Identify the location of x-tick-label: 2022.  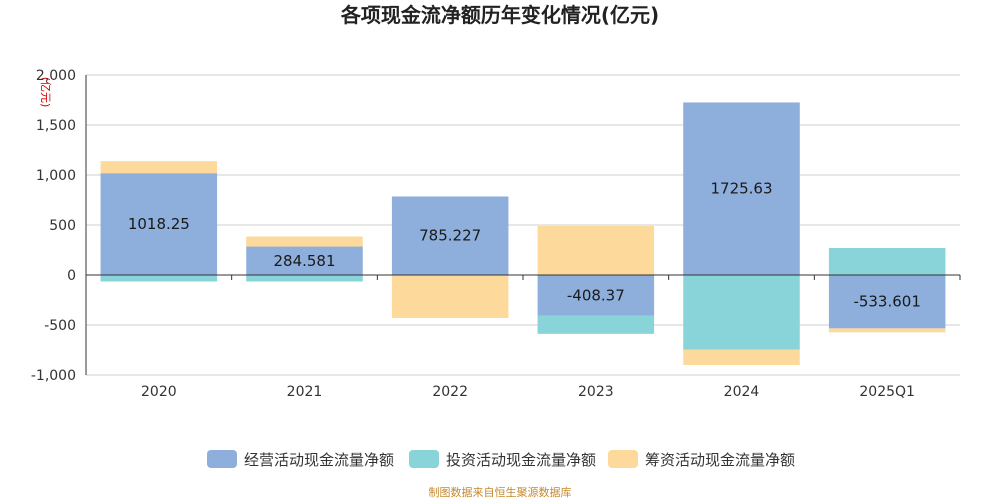
(450, 392).